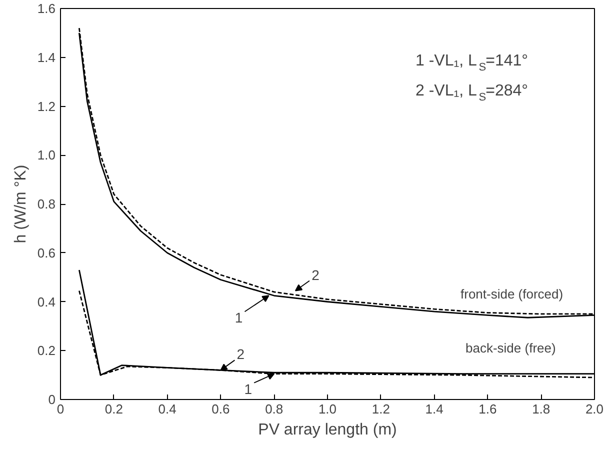 The height and width of the screenshot is (449, 606). I want to click on y-tick-label: 0, so click(52, 399).